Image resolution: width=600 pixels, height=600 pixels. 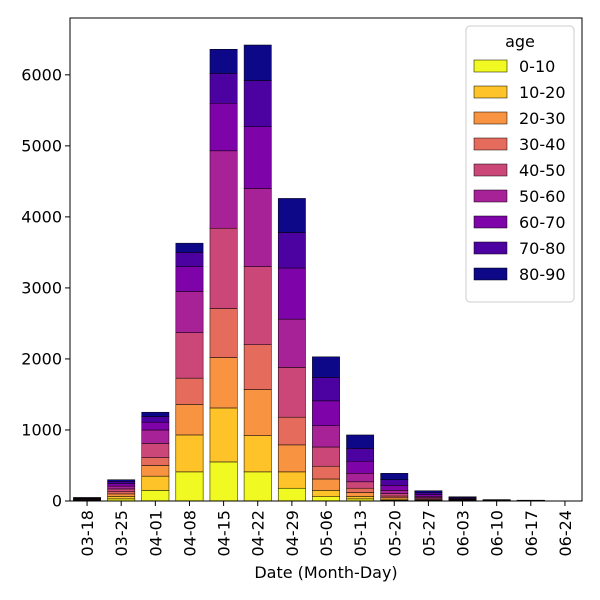 I want to click on y-tick-label: 6000, so click(x=41, y=74).